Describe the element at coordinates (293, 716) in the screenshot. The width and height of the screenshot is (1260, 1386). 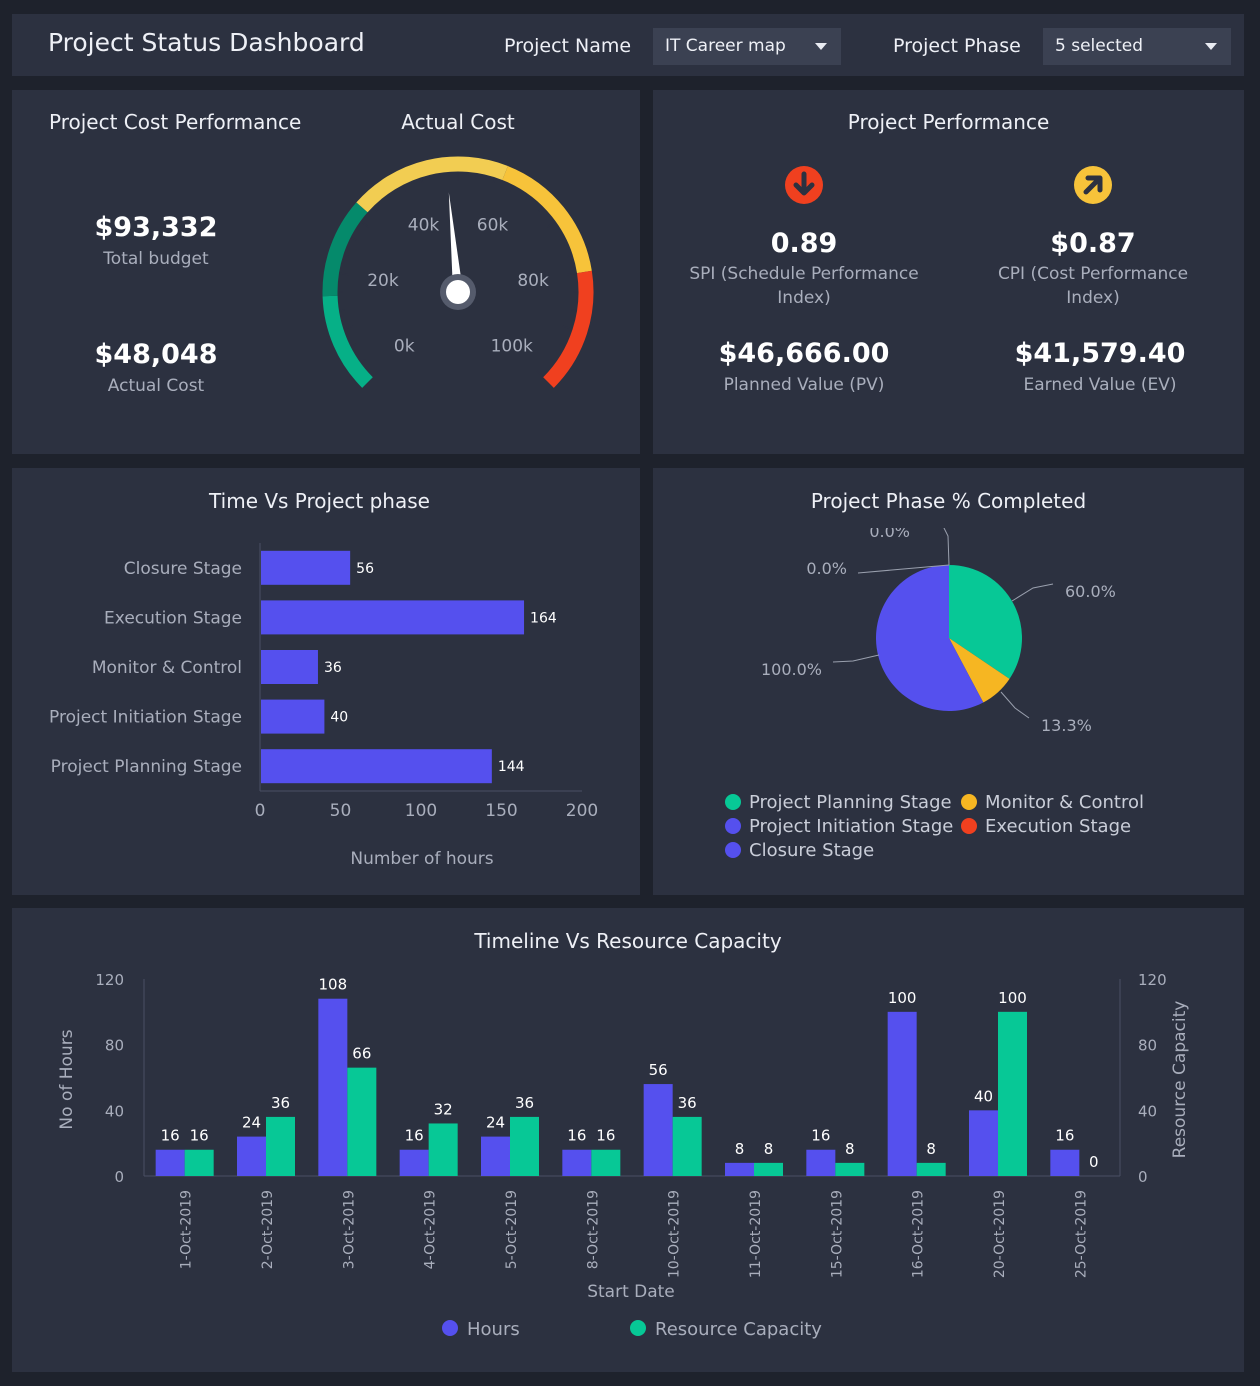
I see `bar` at that location.